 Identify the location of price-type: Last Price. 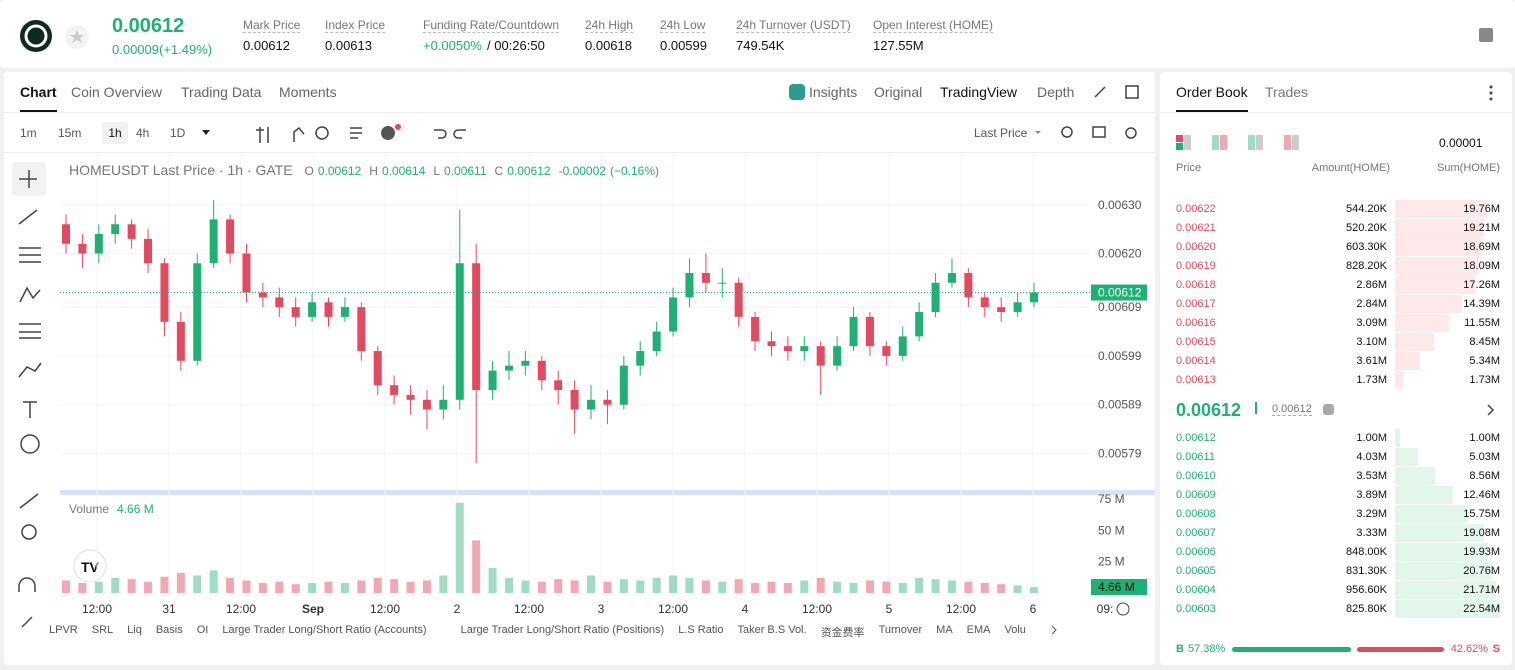
(1001, 133).